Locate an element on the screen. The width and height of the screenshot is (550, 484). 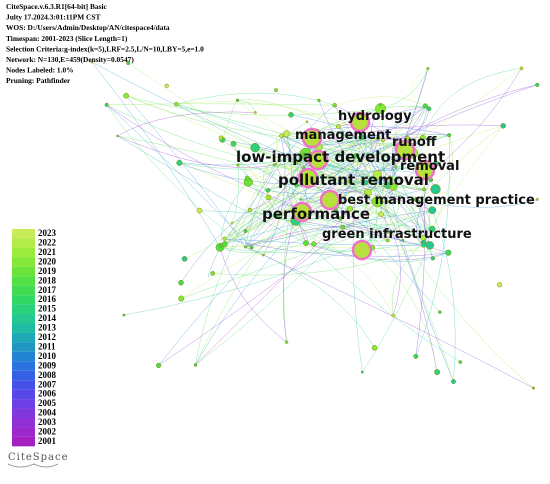
keyword-label: management is located at coordinates (343, 135).